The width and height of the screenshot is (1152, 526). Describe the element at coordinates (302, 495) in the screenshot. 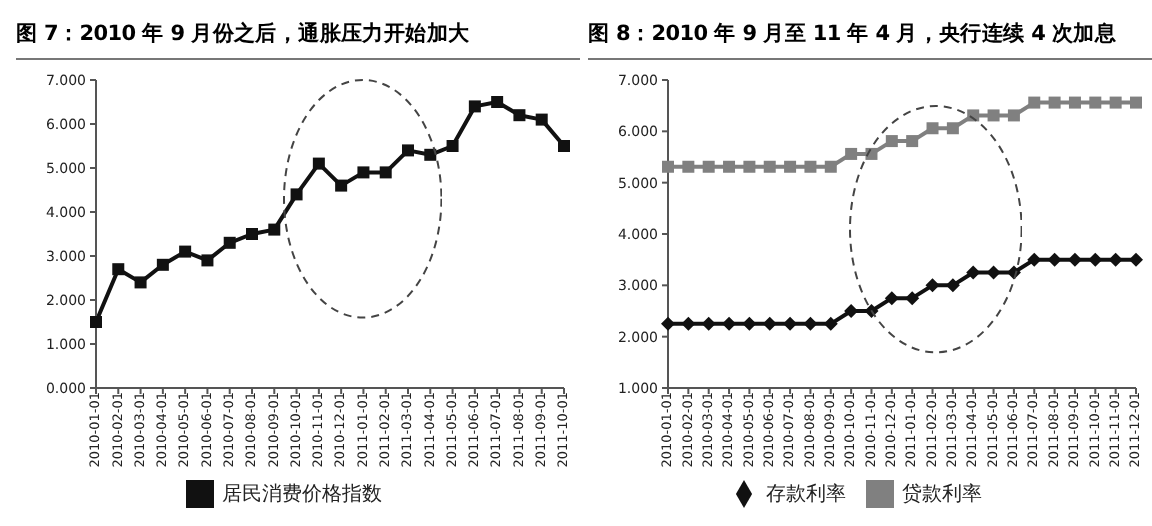

I see `legend-label: 居民消费价格指数` at that location.